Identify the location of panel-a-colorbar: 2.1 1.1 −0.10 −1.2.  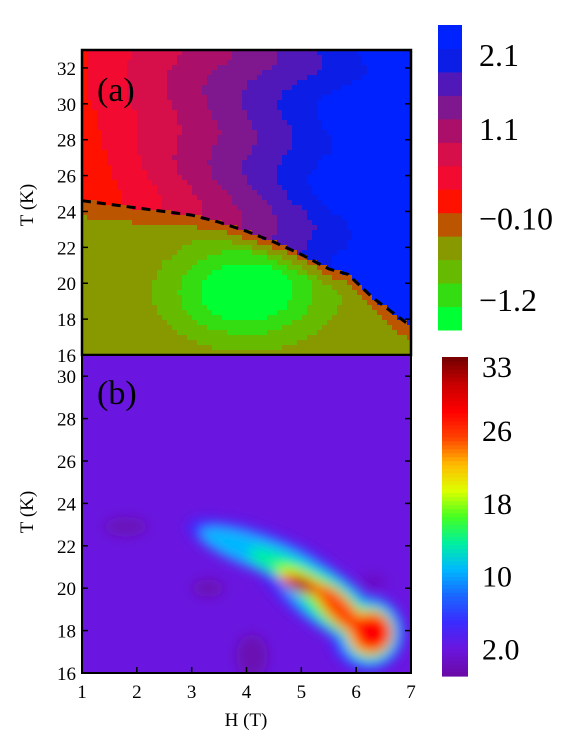
(495, 178).